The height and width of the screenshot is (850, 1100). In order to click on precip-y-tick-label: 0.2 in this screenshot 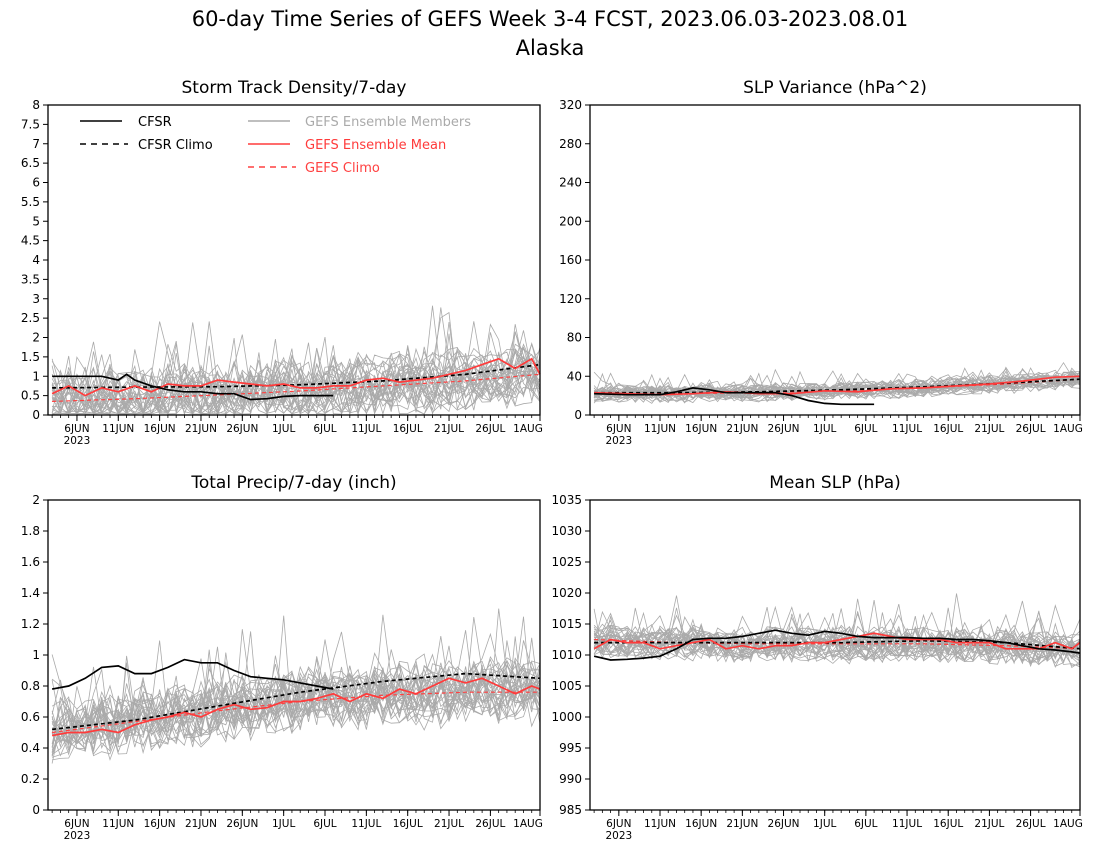, I will do `click(30, 779)`.